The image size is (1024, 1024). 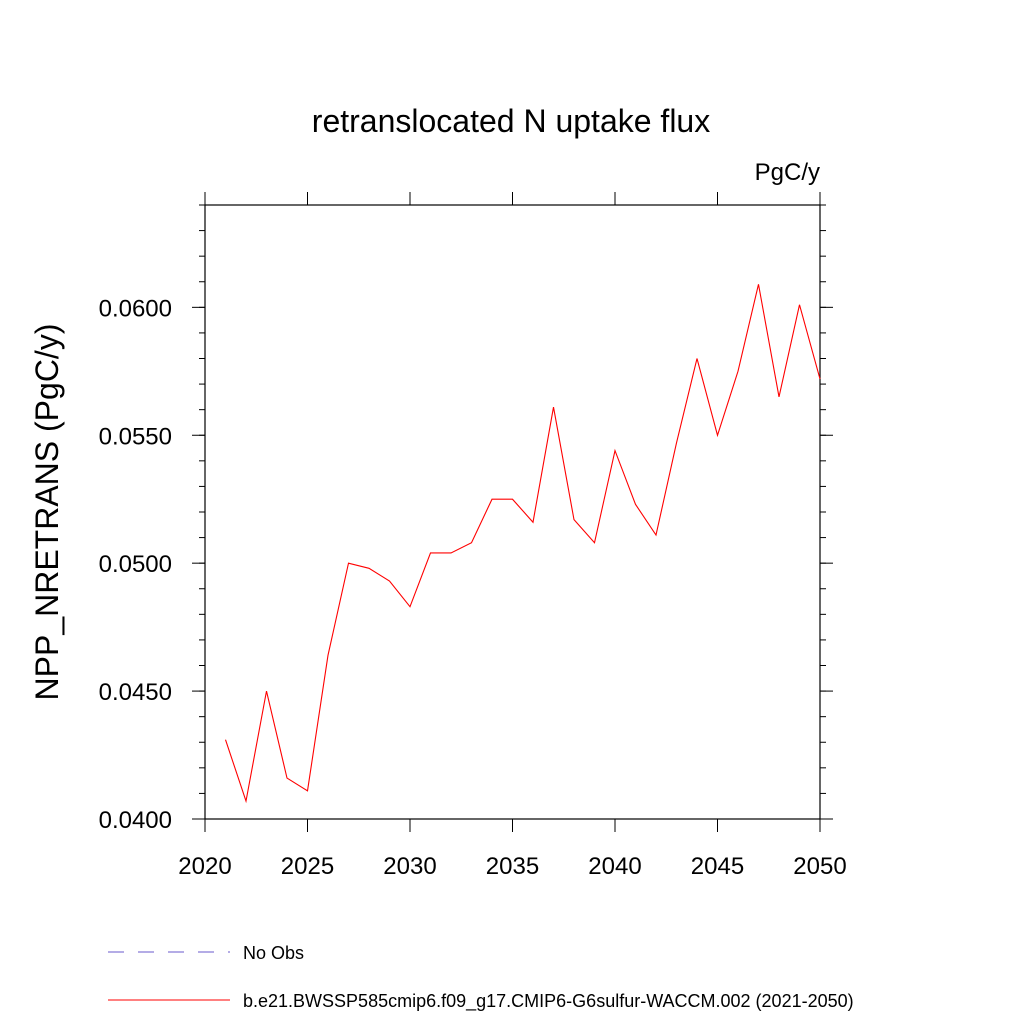 What do you see at coordinates (717, 866) in the screenshot?
I see `x-tick-label: 2045` at bounding box center [717, 866].